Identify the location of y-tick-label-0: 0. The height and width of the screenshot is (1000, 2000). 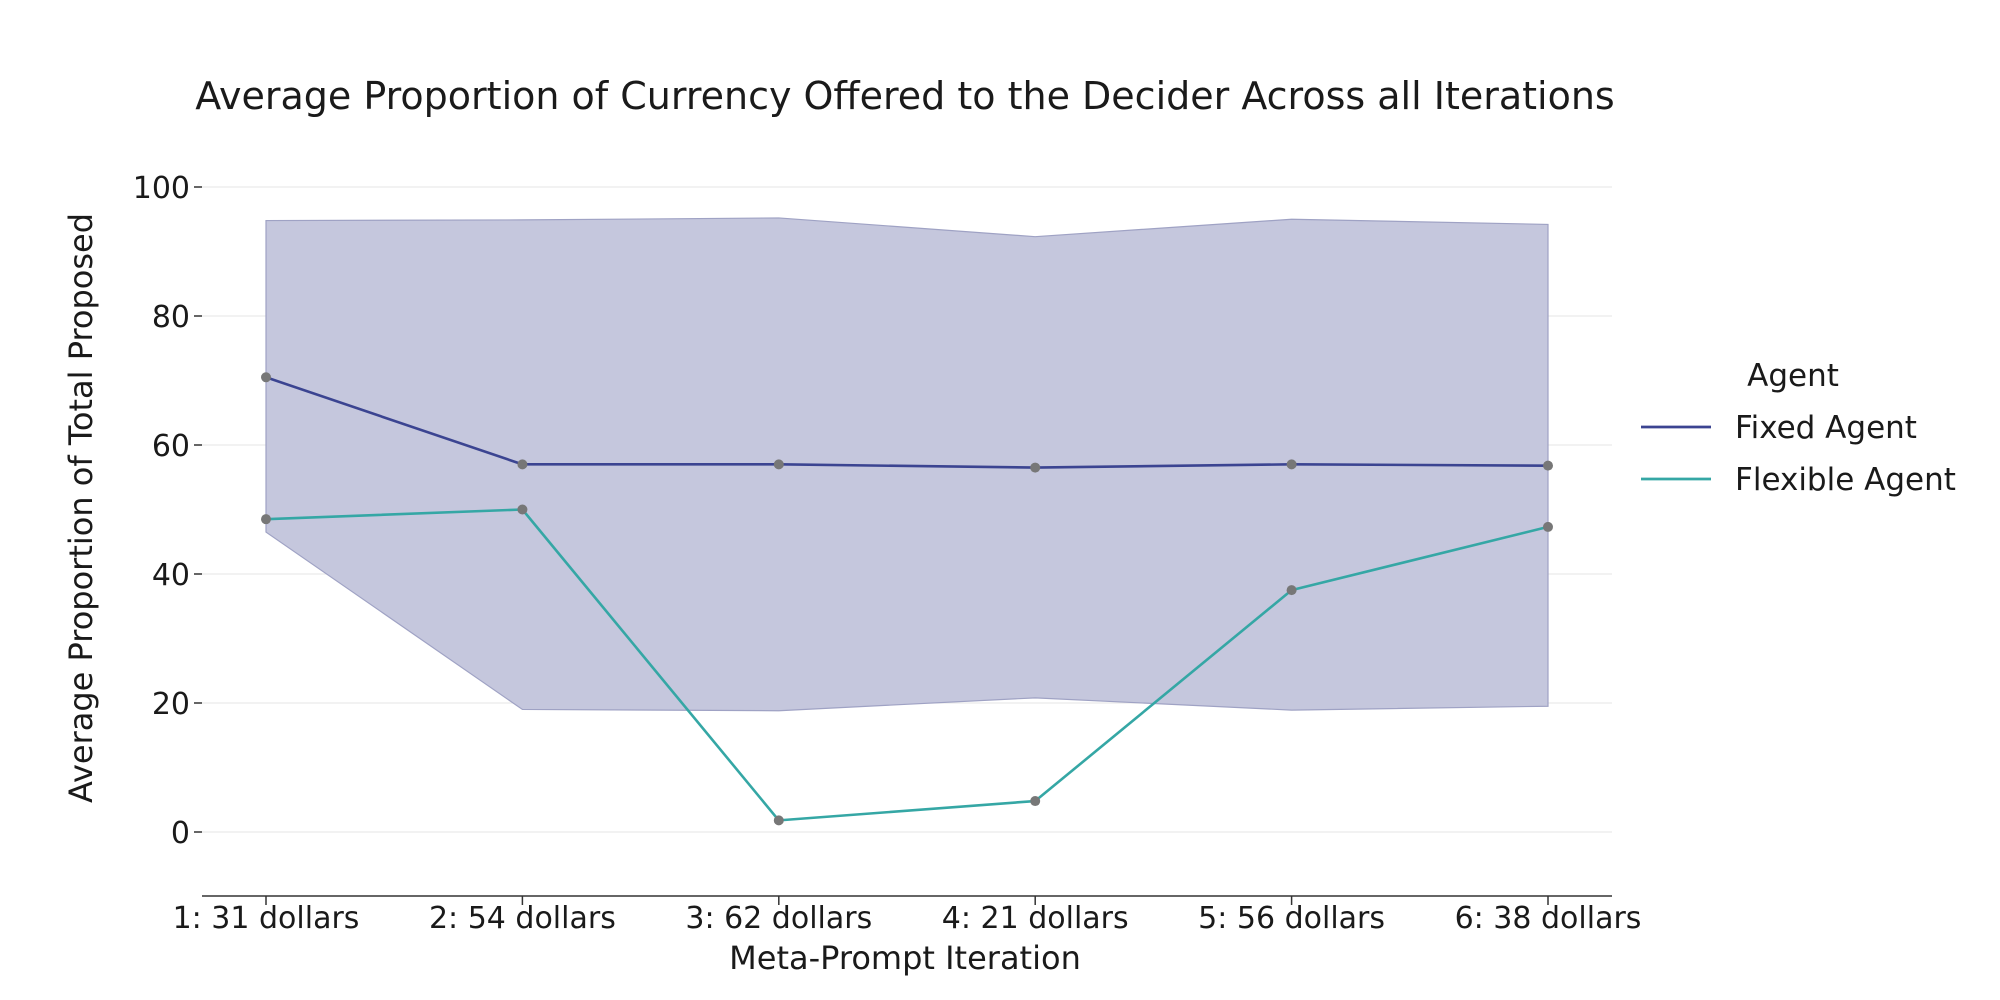
(180, 833).